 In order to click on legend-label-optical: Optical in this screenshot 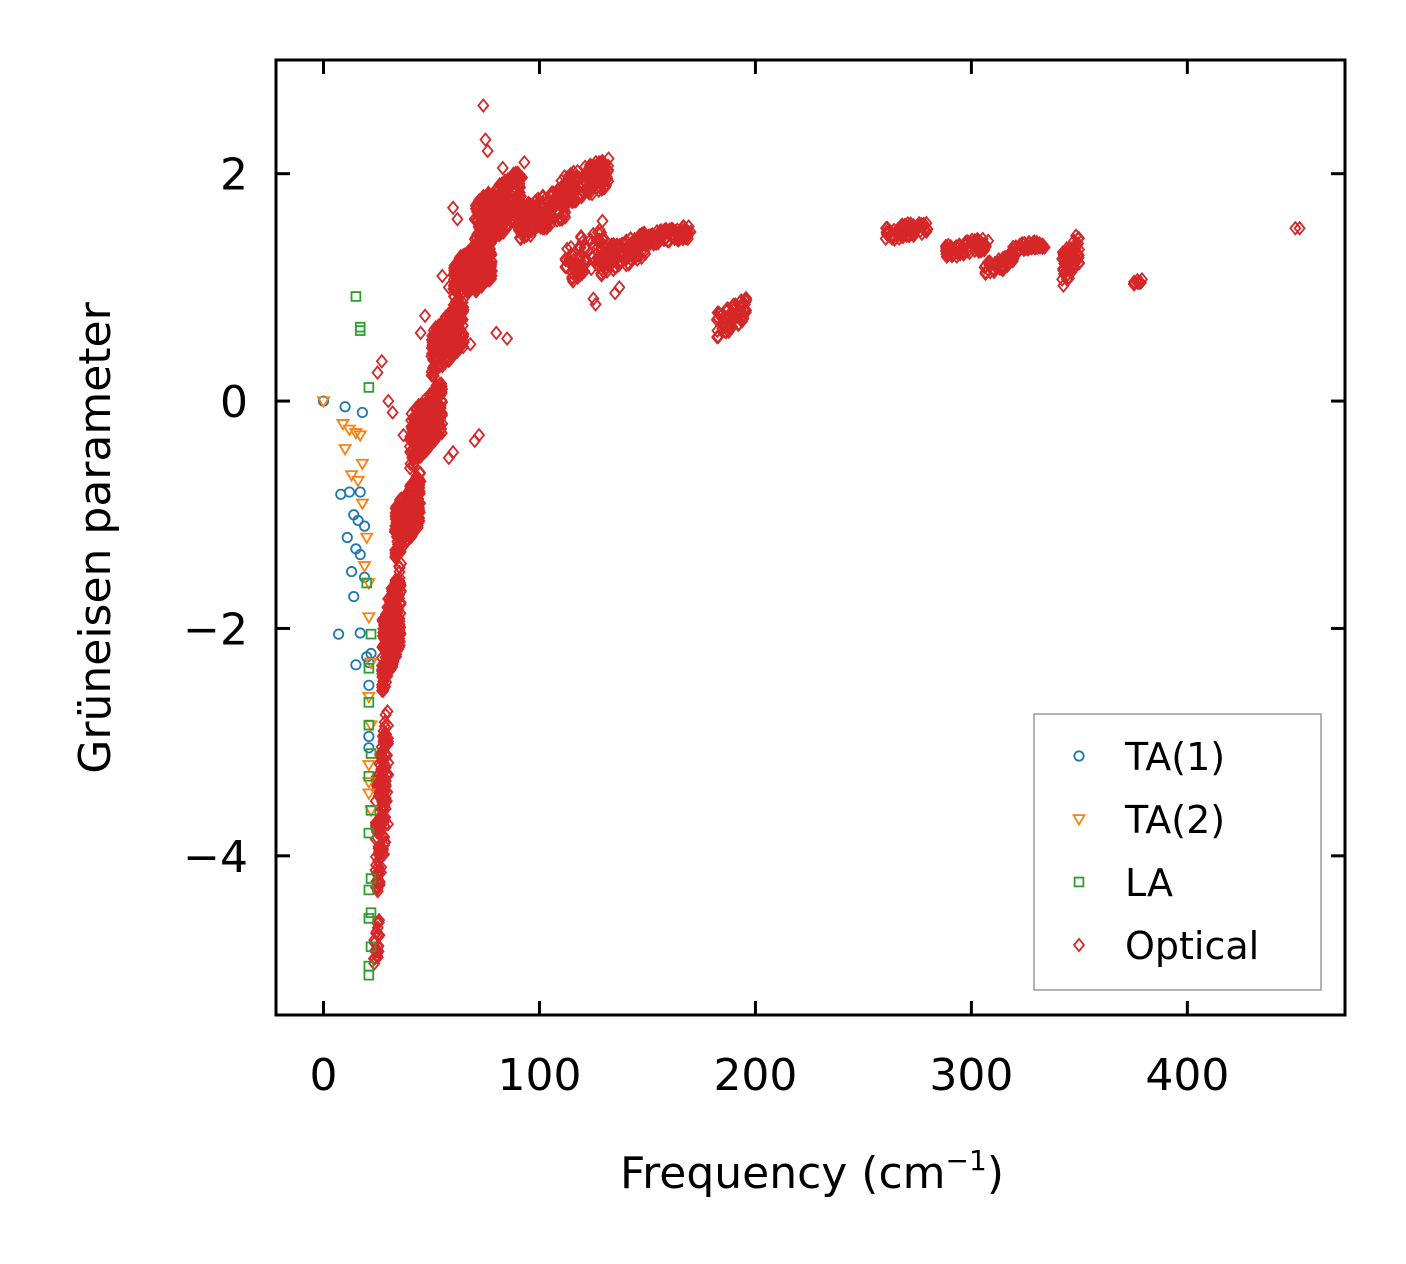, I will do `click(1192, 946)`.